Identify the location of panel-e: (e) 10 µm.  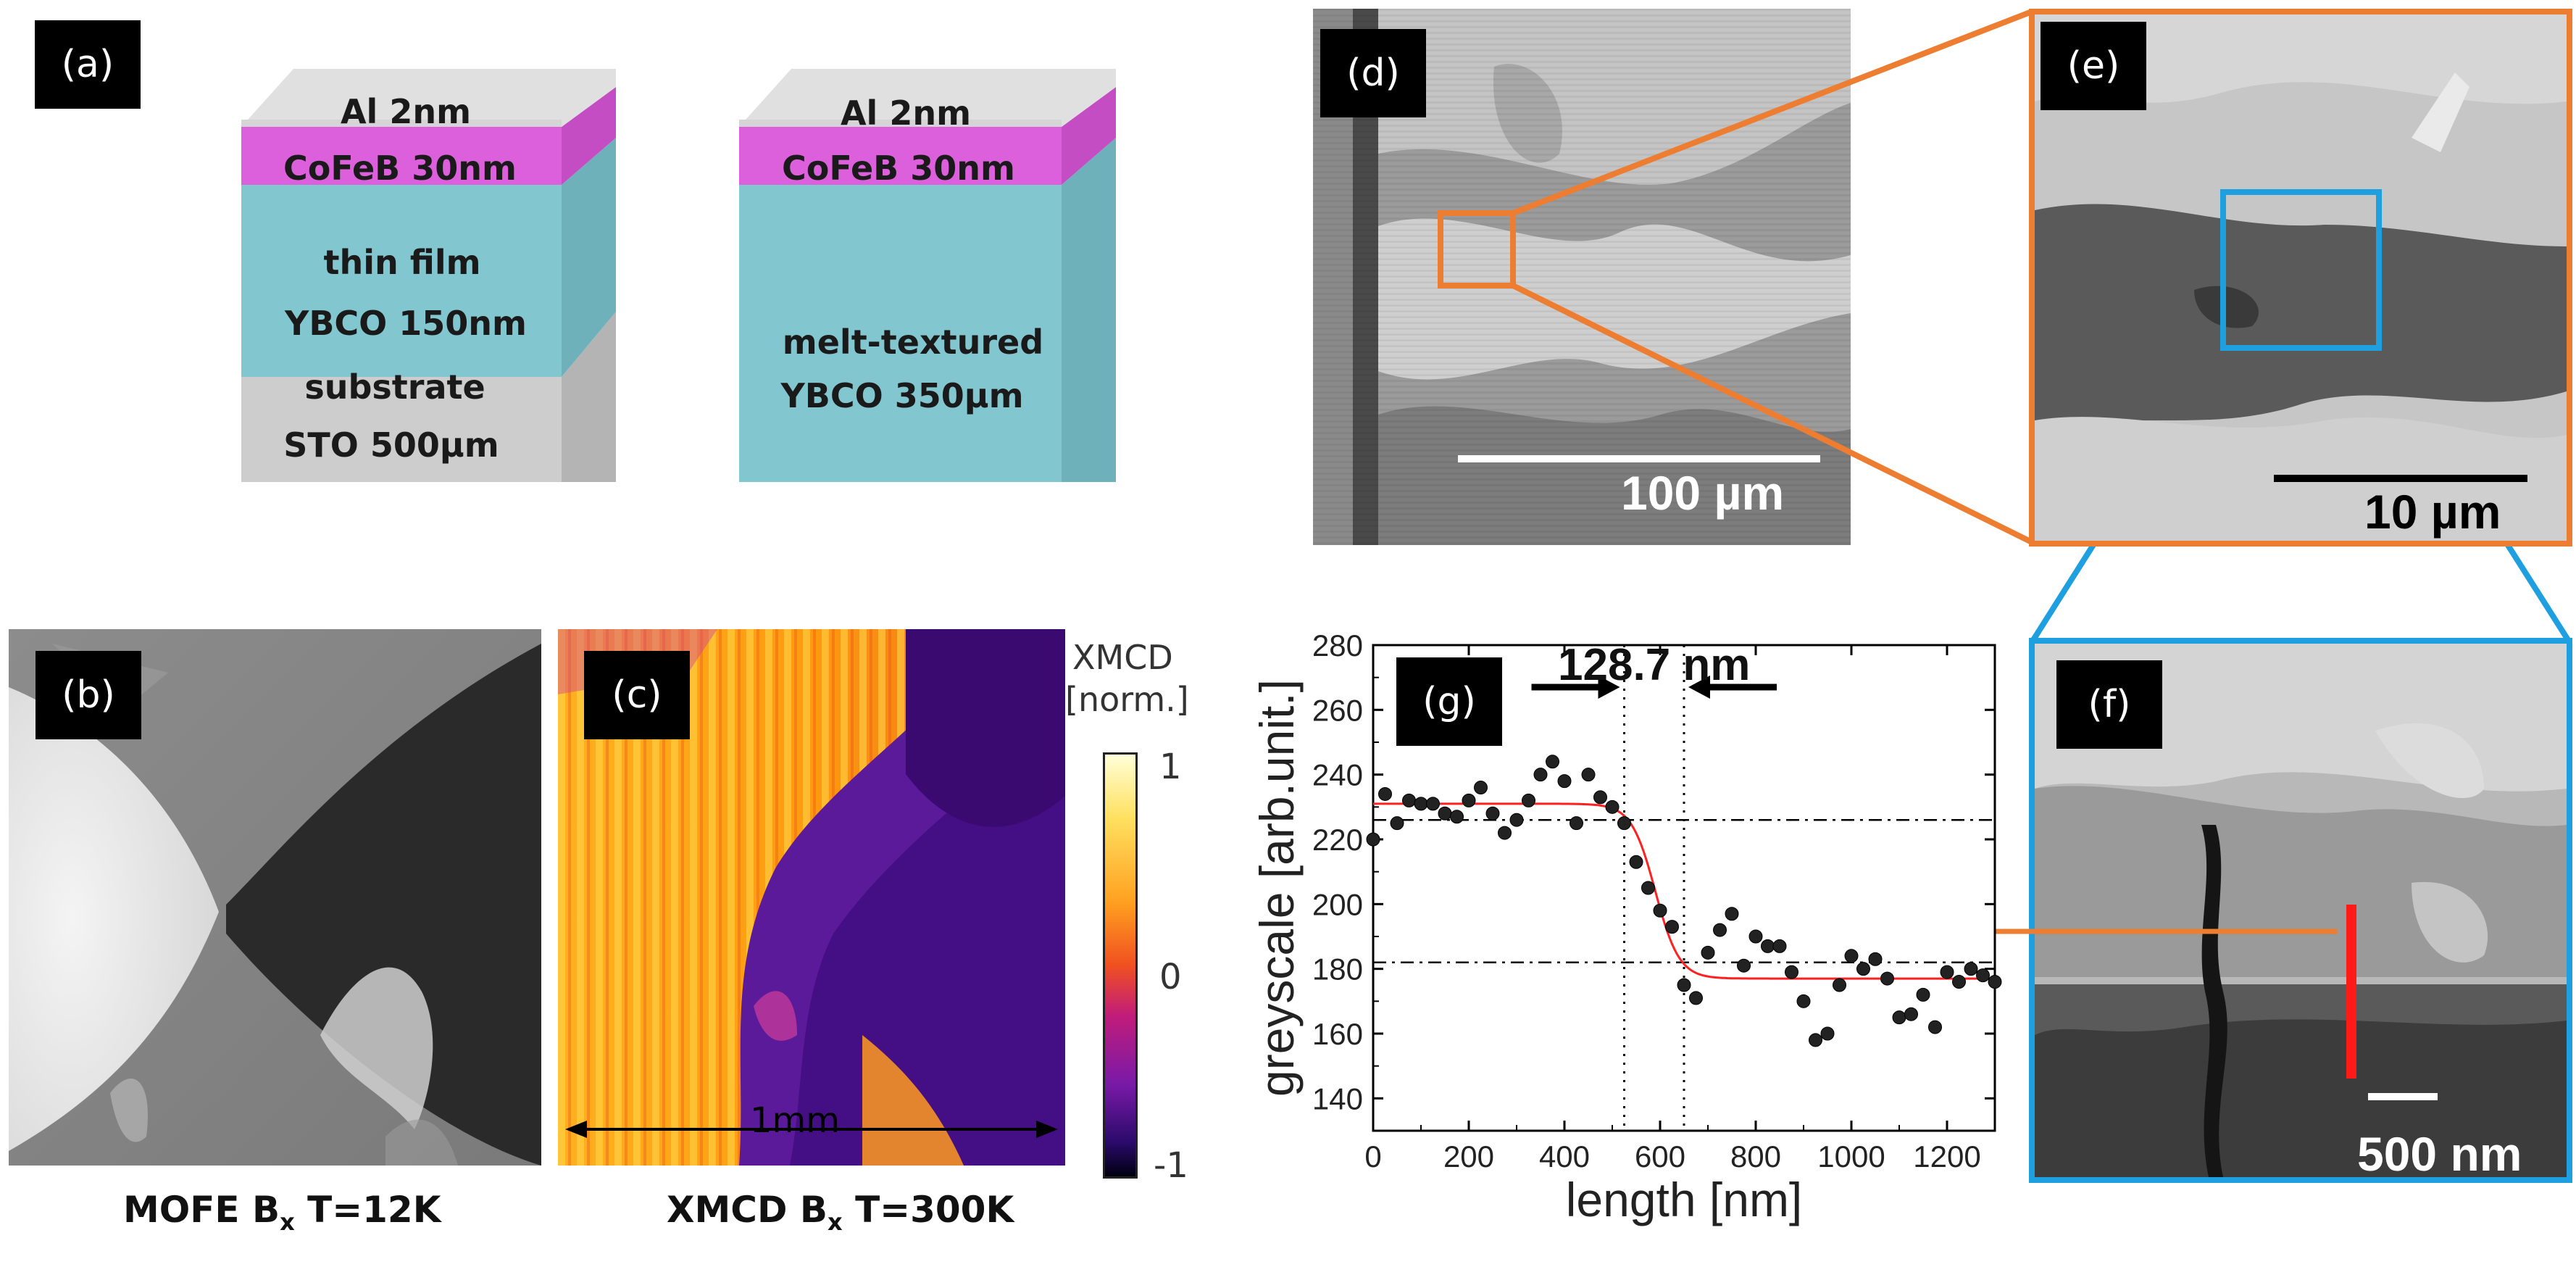
(2300, 278).